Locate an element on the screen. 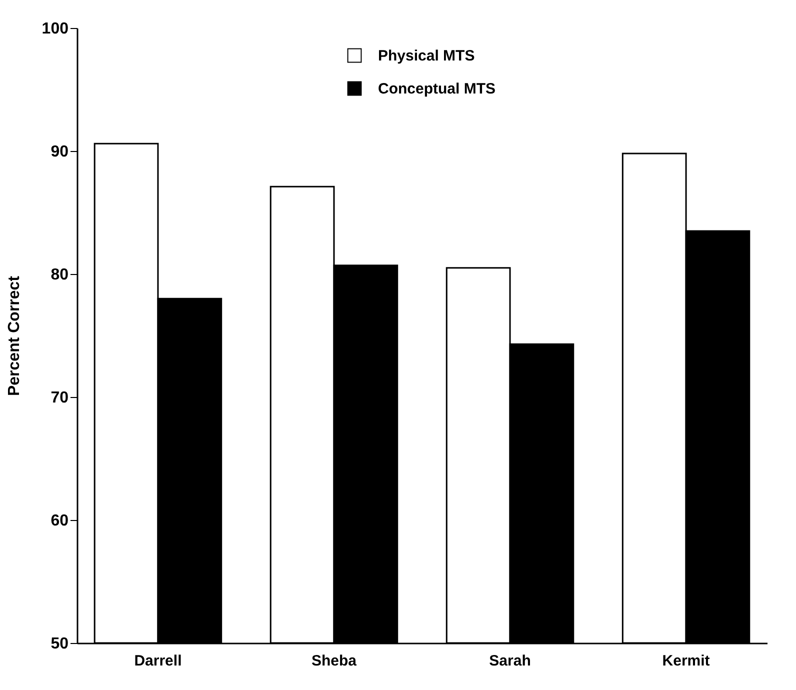 The image size is (796, 690). y-tick-label: 80 is located at coordinates (59, 275).